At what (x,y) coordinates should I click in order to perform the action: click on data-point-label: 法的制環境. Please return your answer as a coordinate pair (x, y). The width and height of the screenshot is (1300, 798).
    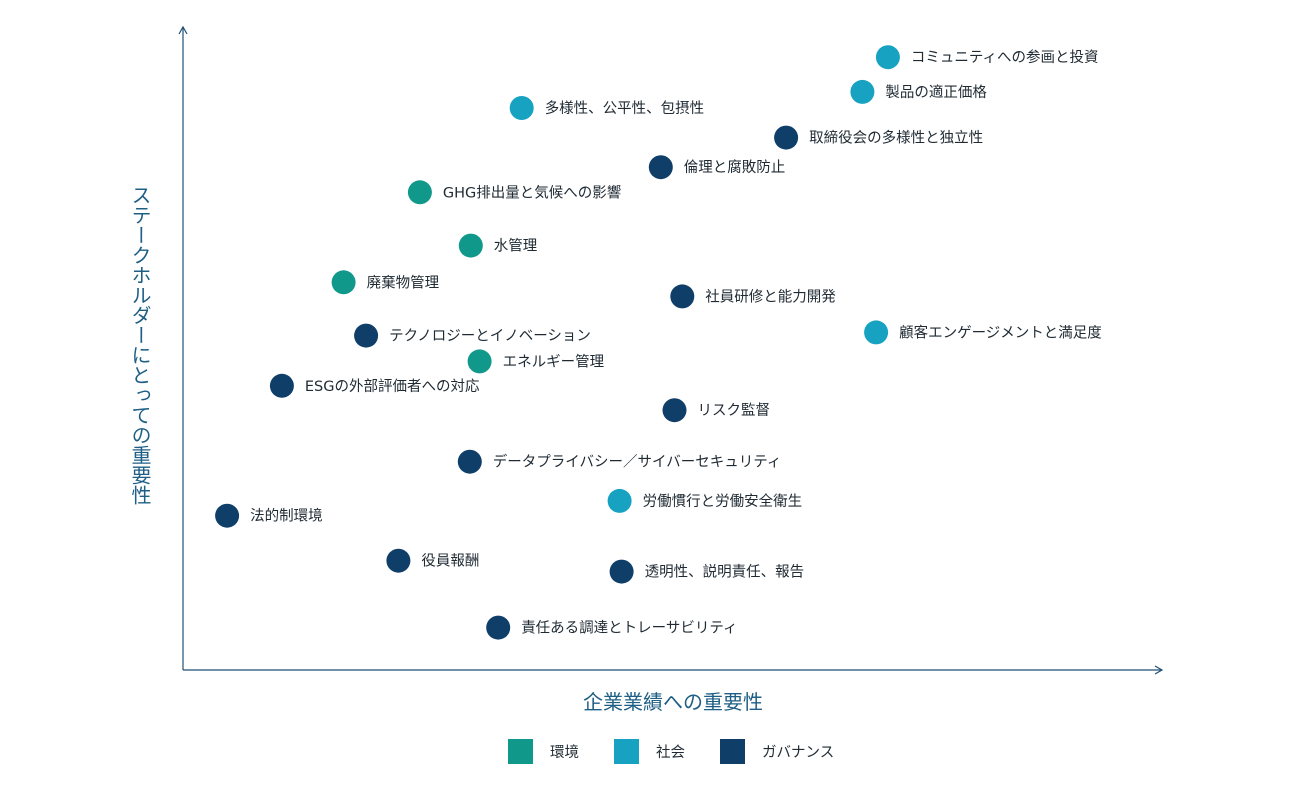
    Looking at the image, I should click on (286, 516).